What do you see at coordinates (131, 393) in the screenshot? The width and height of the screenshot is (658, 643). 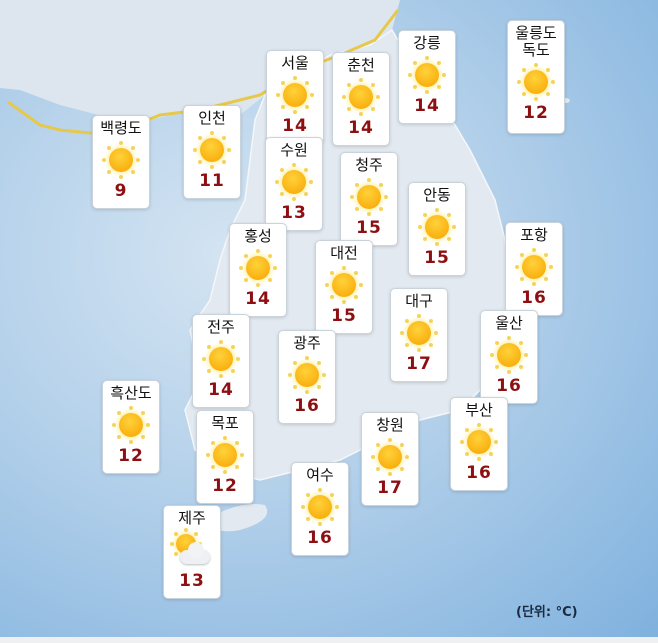 I see `station-name: 흑산도` at bounding box center [131, 393].